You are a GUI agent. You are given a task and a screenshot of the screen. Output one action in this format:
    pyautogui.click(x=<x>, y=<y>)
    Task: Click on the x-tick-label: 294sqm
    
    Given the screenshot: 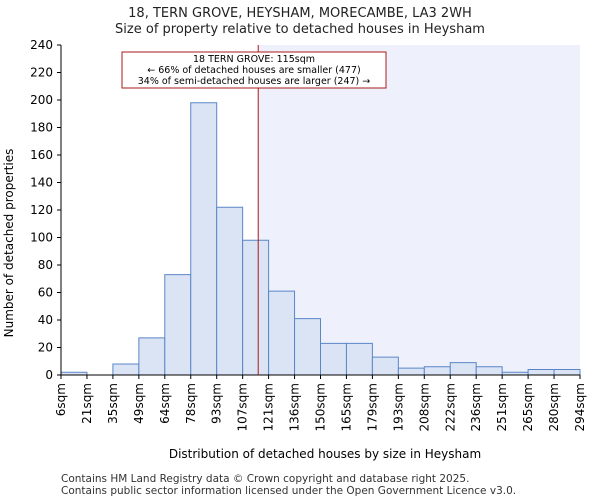 What is the action you would take?
    pyautogui.click(x=580, y=407)
    